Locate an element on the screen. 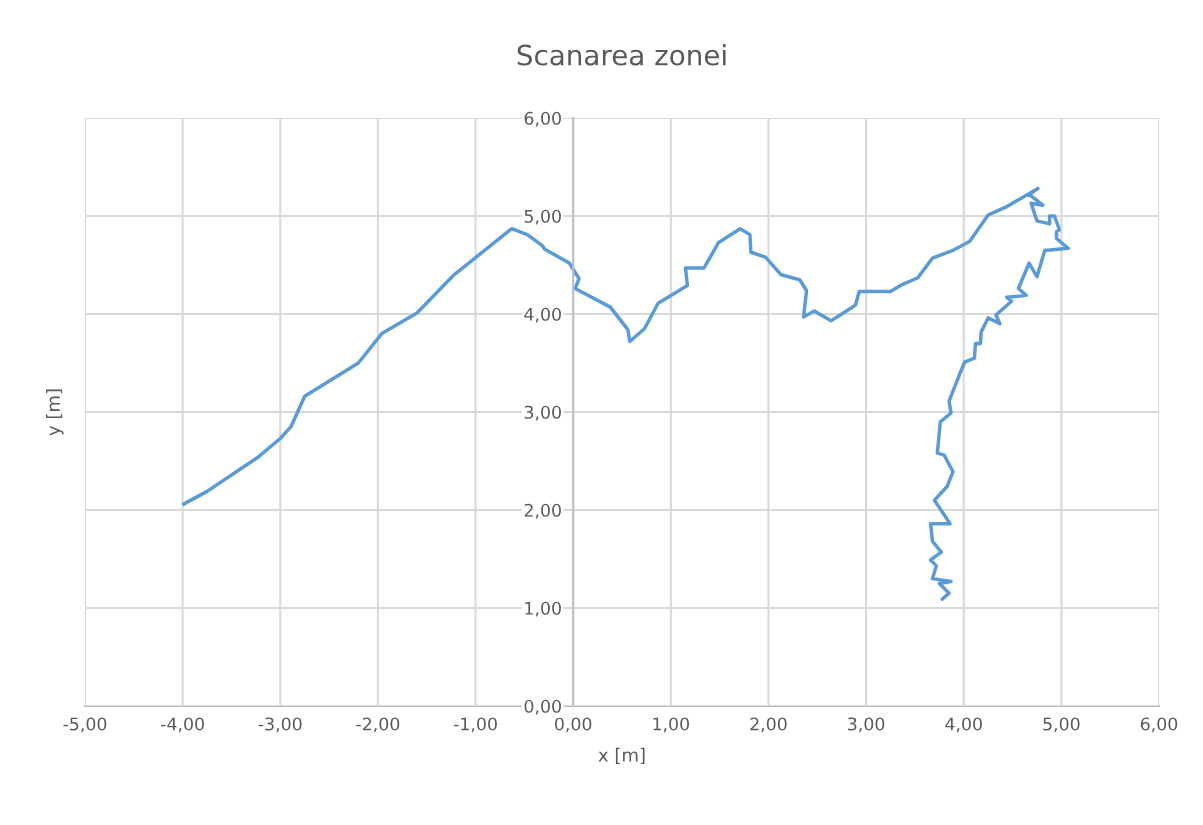  y-tick-label: 6,00 is located at coordinates (542, 119).